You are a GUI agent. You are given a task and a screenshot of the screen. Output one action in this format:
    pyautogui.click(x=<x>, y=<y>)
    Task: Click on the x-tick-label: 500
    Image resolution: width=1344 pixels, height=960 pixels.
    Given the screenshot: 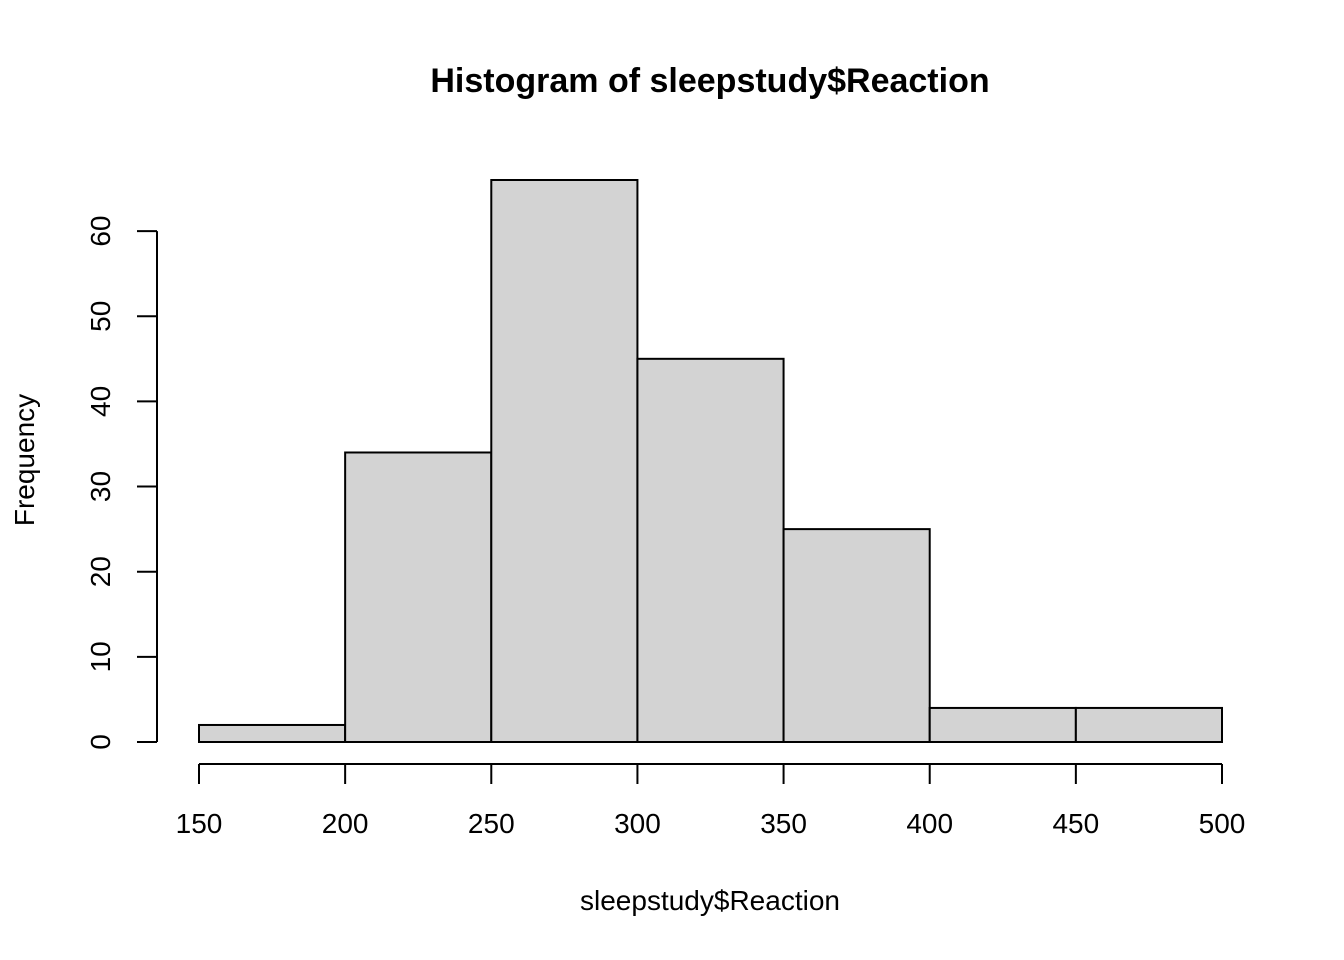 What is the action you would take?
    pyautogui.click(x=1222, y=823)
    